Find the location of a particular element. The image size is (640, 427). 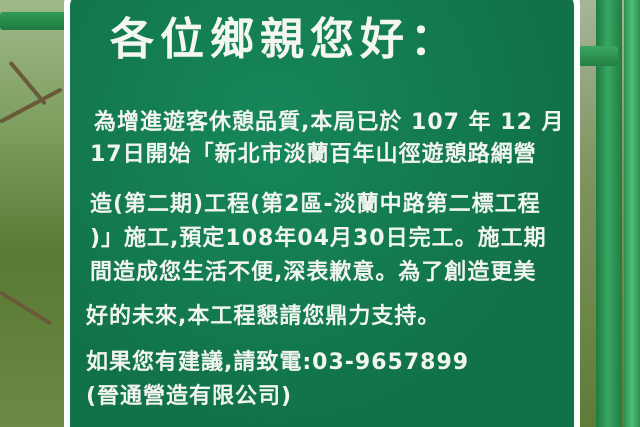

fence-rail-right is located at coordinates (598, 56).